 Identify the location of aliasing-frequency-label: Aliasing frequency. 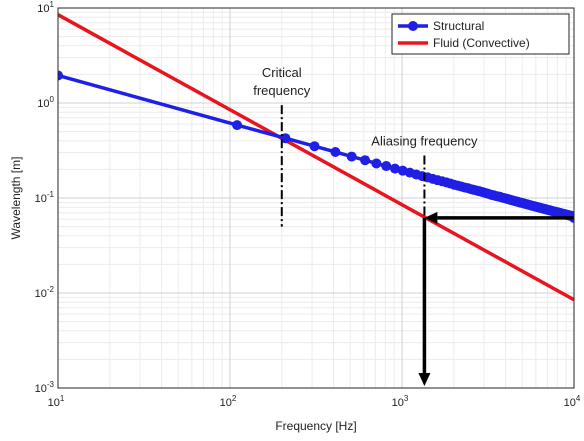
(424, 141).